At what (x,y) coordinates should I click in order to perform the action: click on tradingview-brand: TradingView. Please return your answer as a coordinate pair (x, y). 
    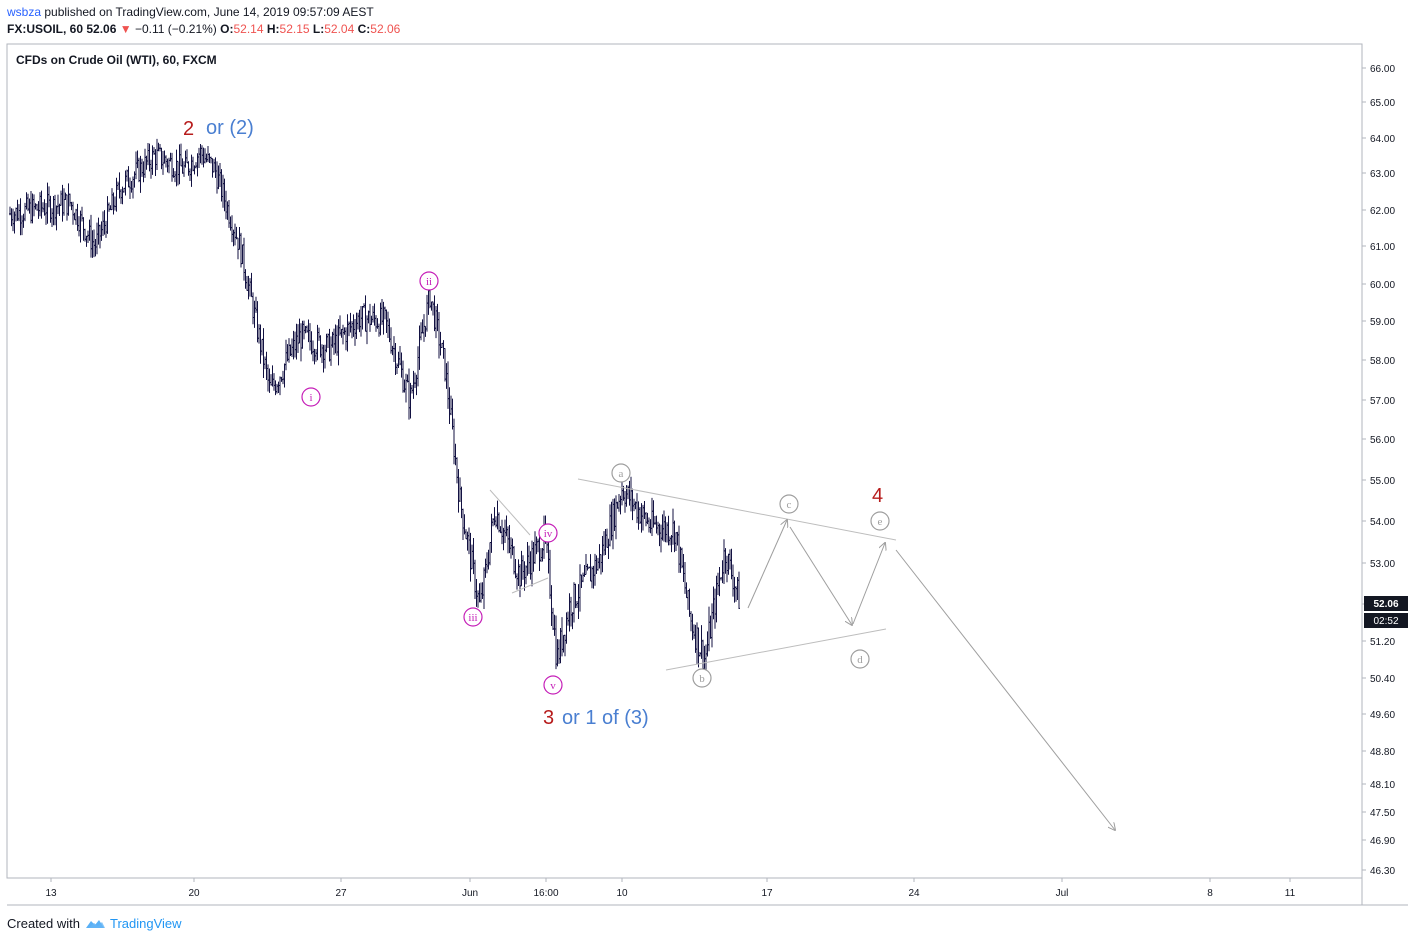
    Looking at the image, I should click on (145, 923).